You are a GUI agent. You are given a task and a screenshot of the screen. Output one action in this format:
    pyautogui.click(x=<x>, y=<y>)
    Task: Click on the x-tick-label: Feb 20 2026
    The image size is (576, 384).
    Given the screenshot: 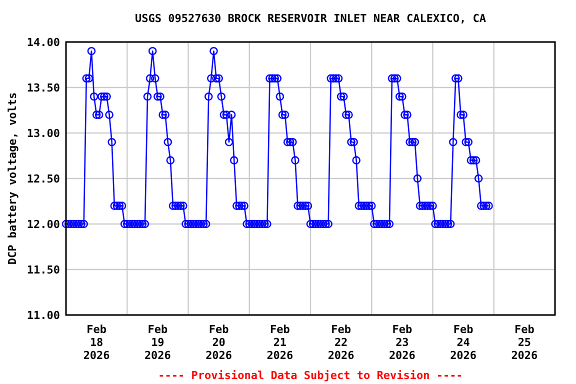 What is the action you would take?
    pyautogui.click(x=219, y=342)
    